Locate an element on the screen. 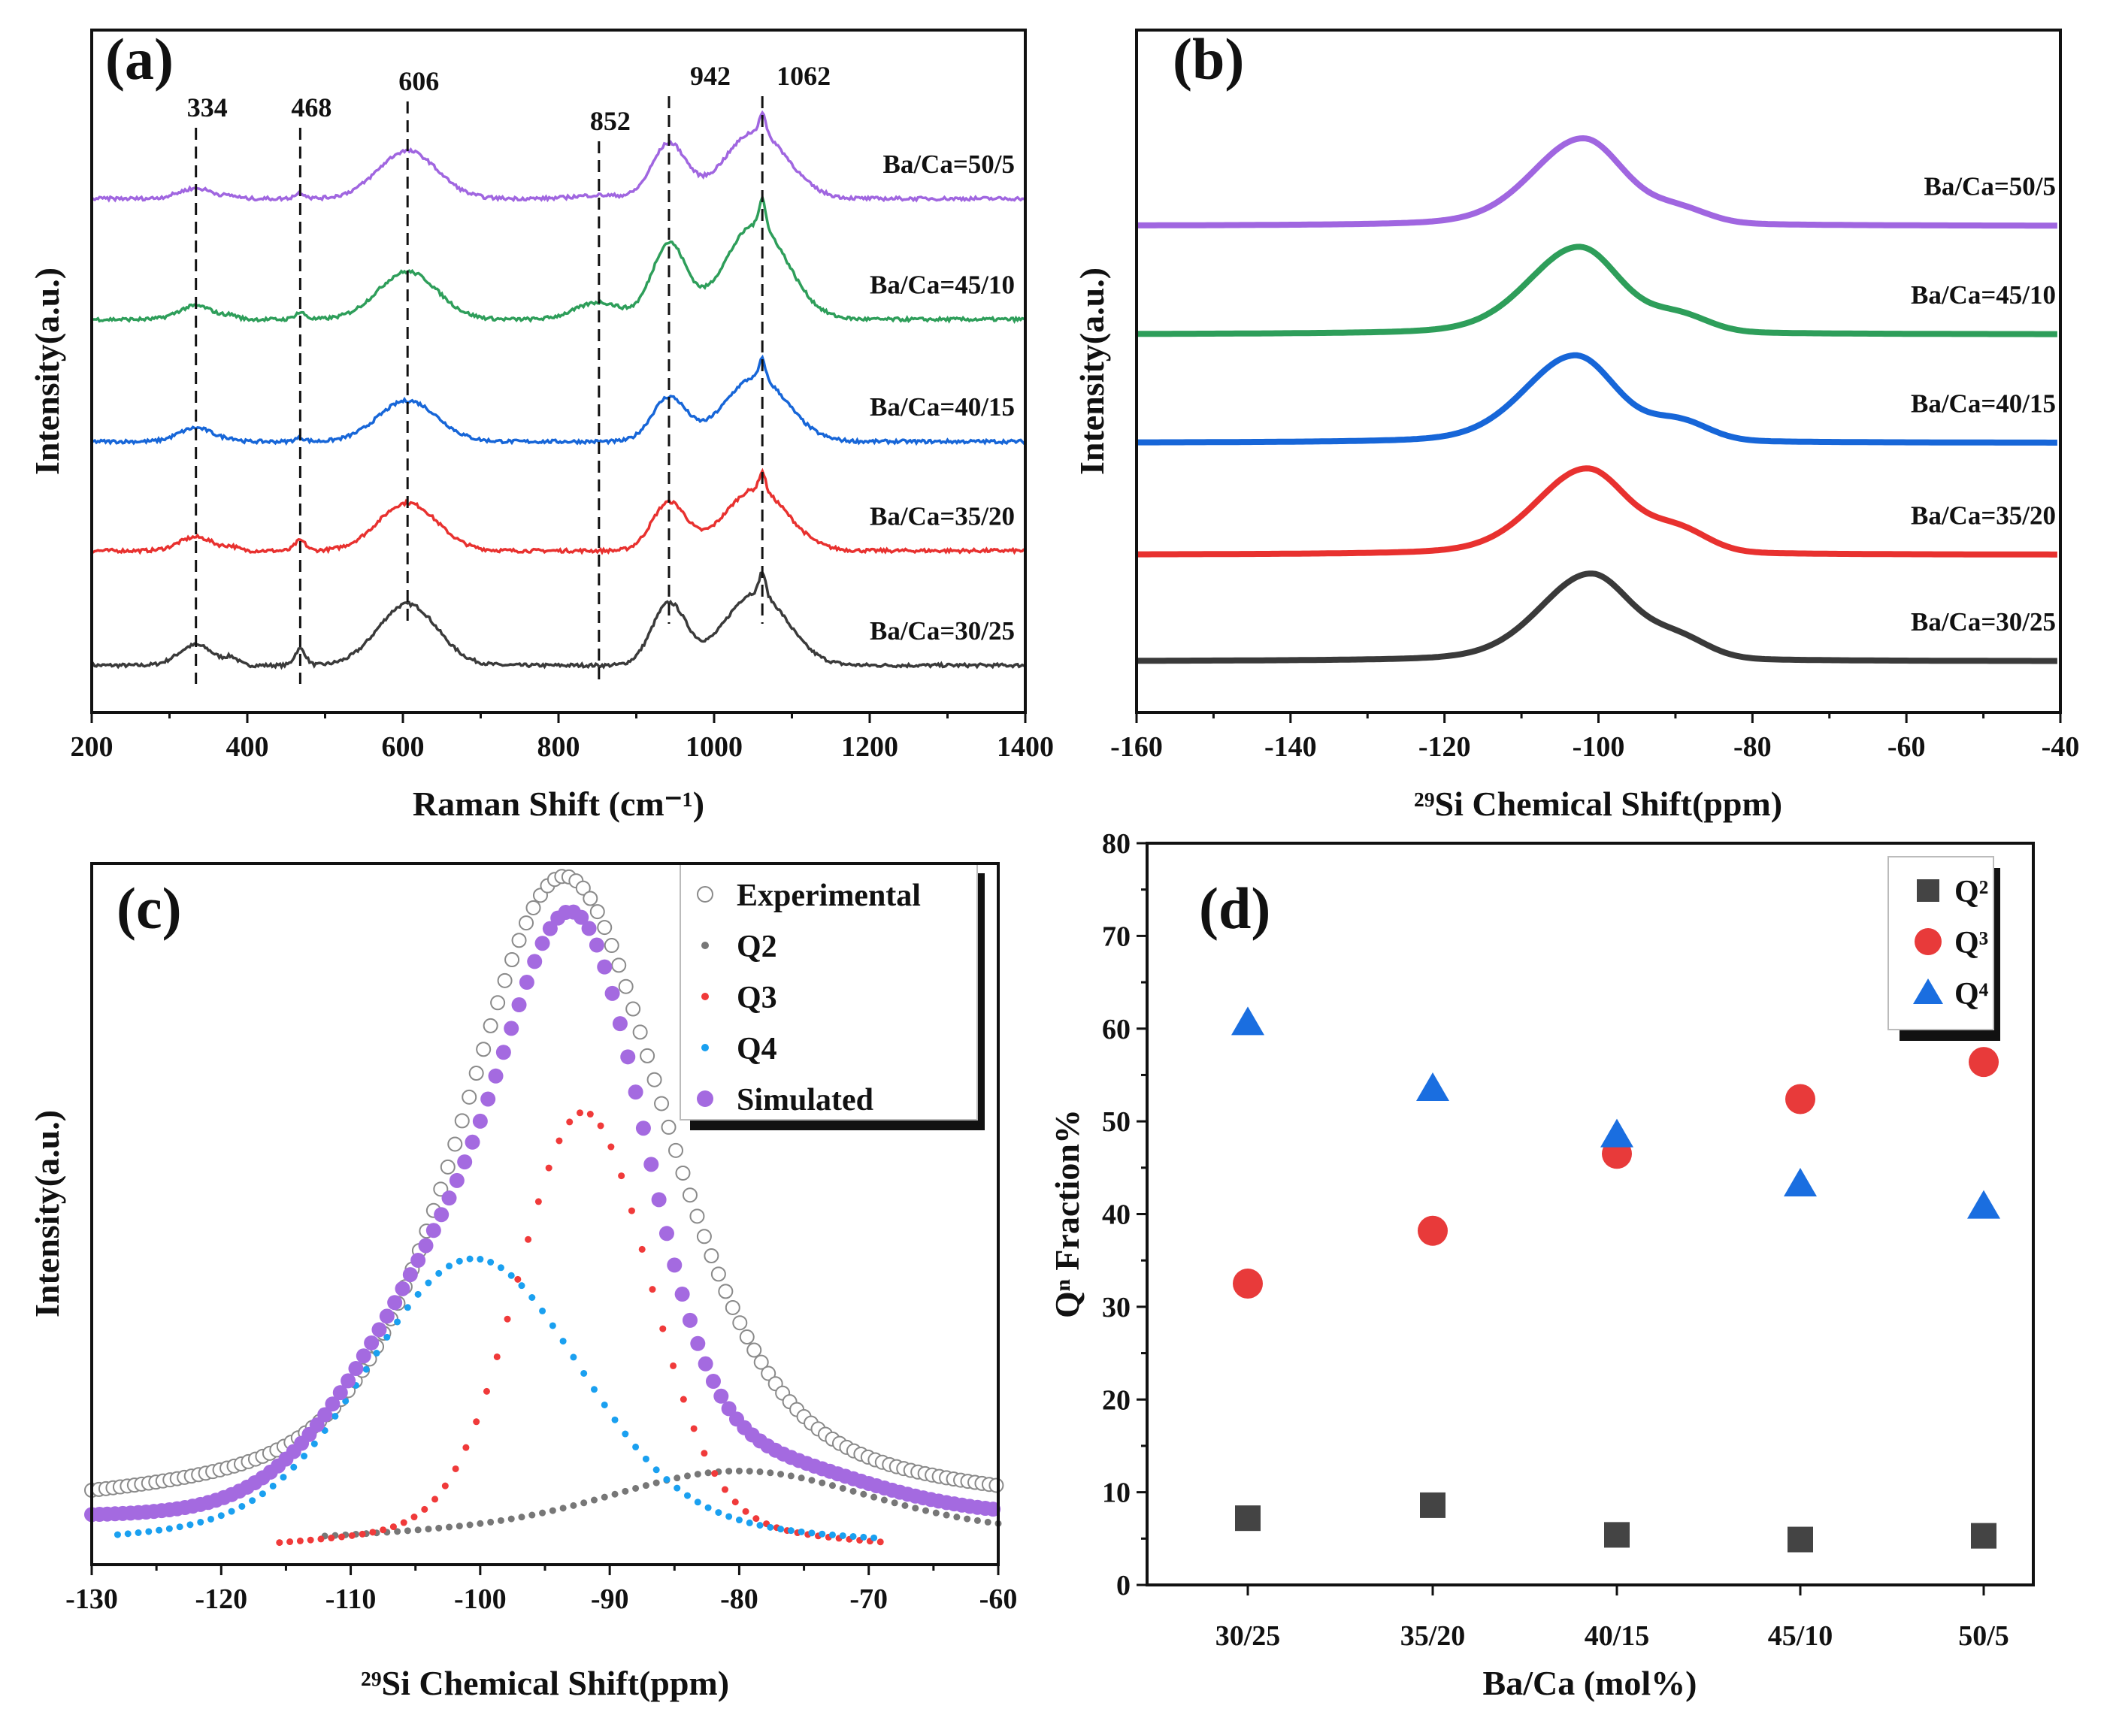 The height and width of the screenshot is (1736, 2116). panel-d-ytick-label: 0 is located at coordinates (1123, 1585).